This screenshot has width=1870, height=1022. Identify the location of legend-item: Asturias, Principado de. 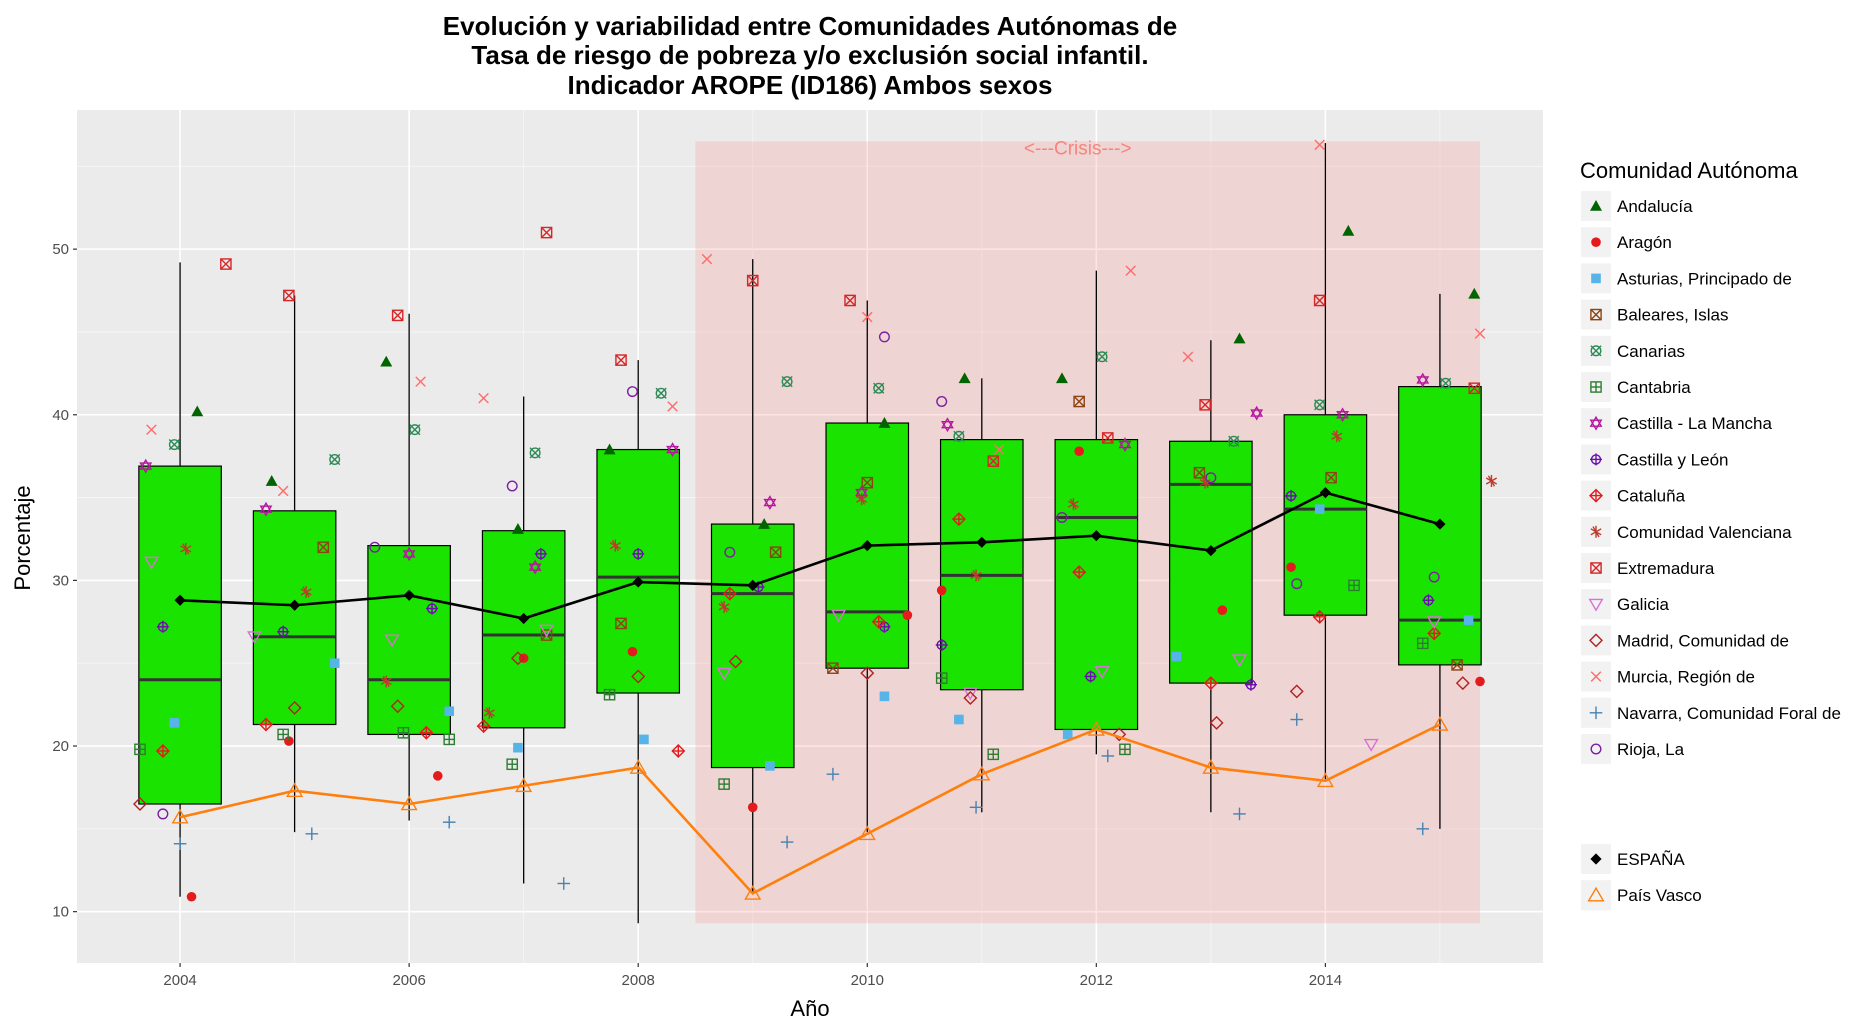
(1686, 278).